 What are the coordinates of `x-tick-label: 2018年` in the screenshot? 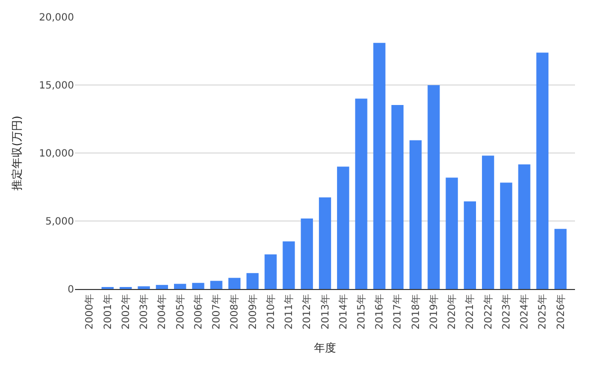 It's located at (416, 312).